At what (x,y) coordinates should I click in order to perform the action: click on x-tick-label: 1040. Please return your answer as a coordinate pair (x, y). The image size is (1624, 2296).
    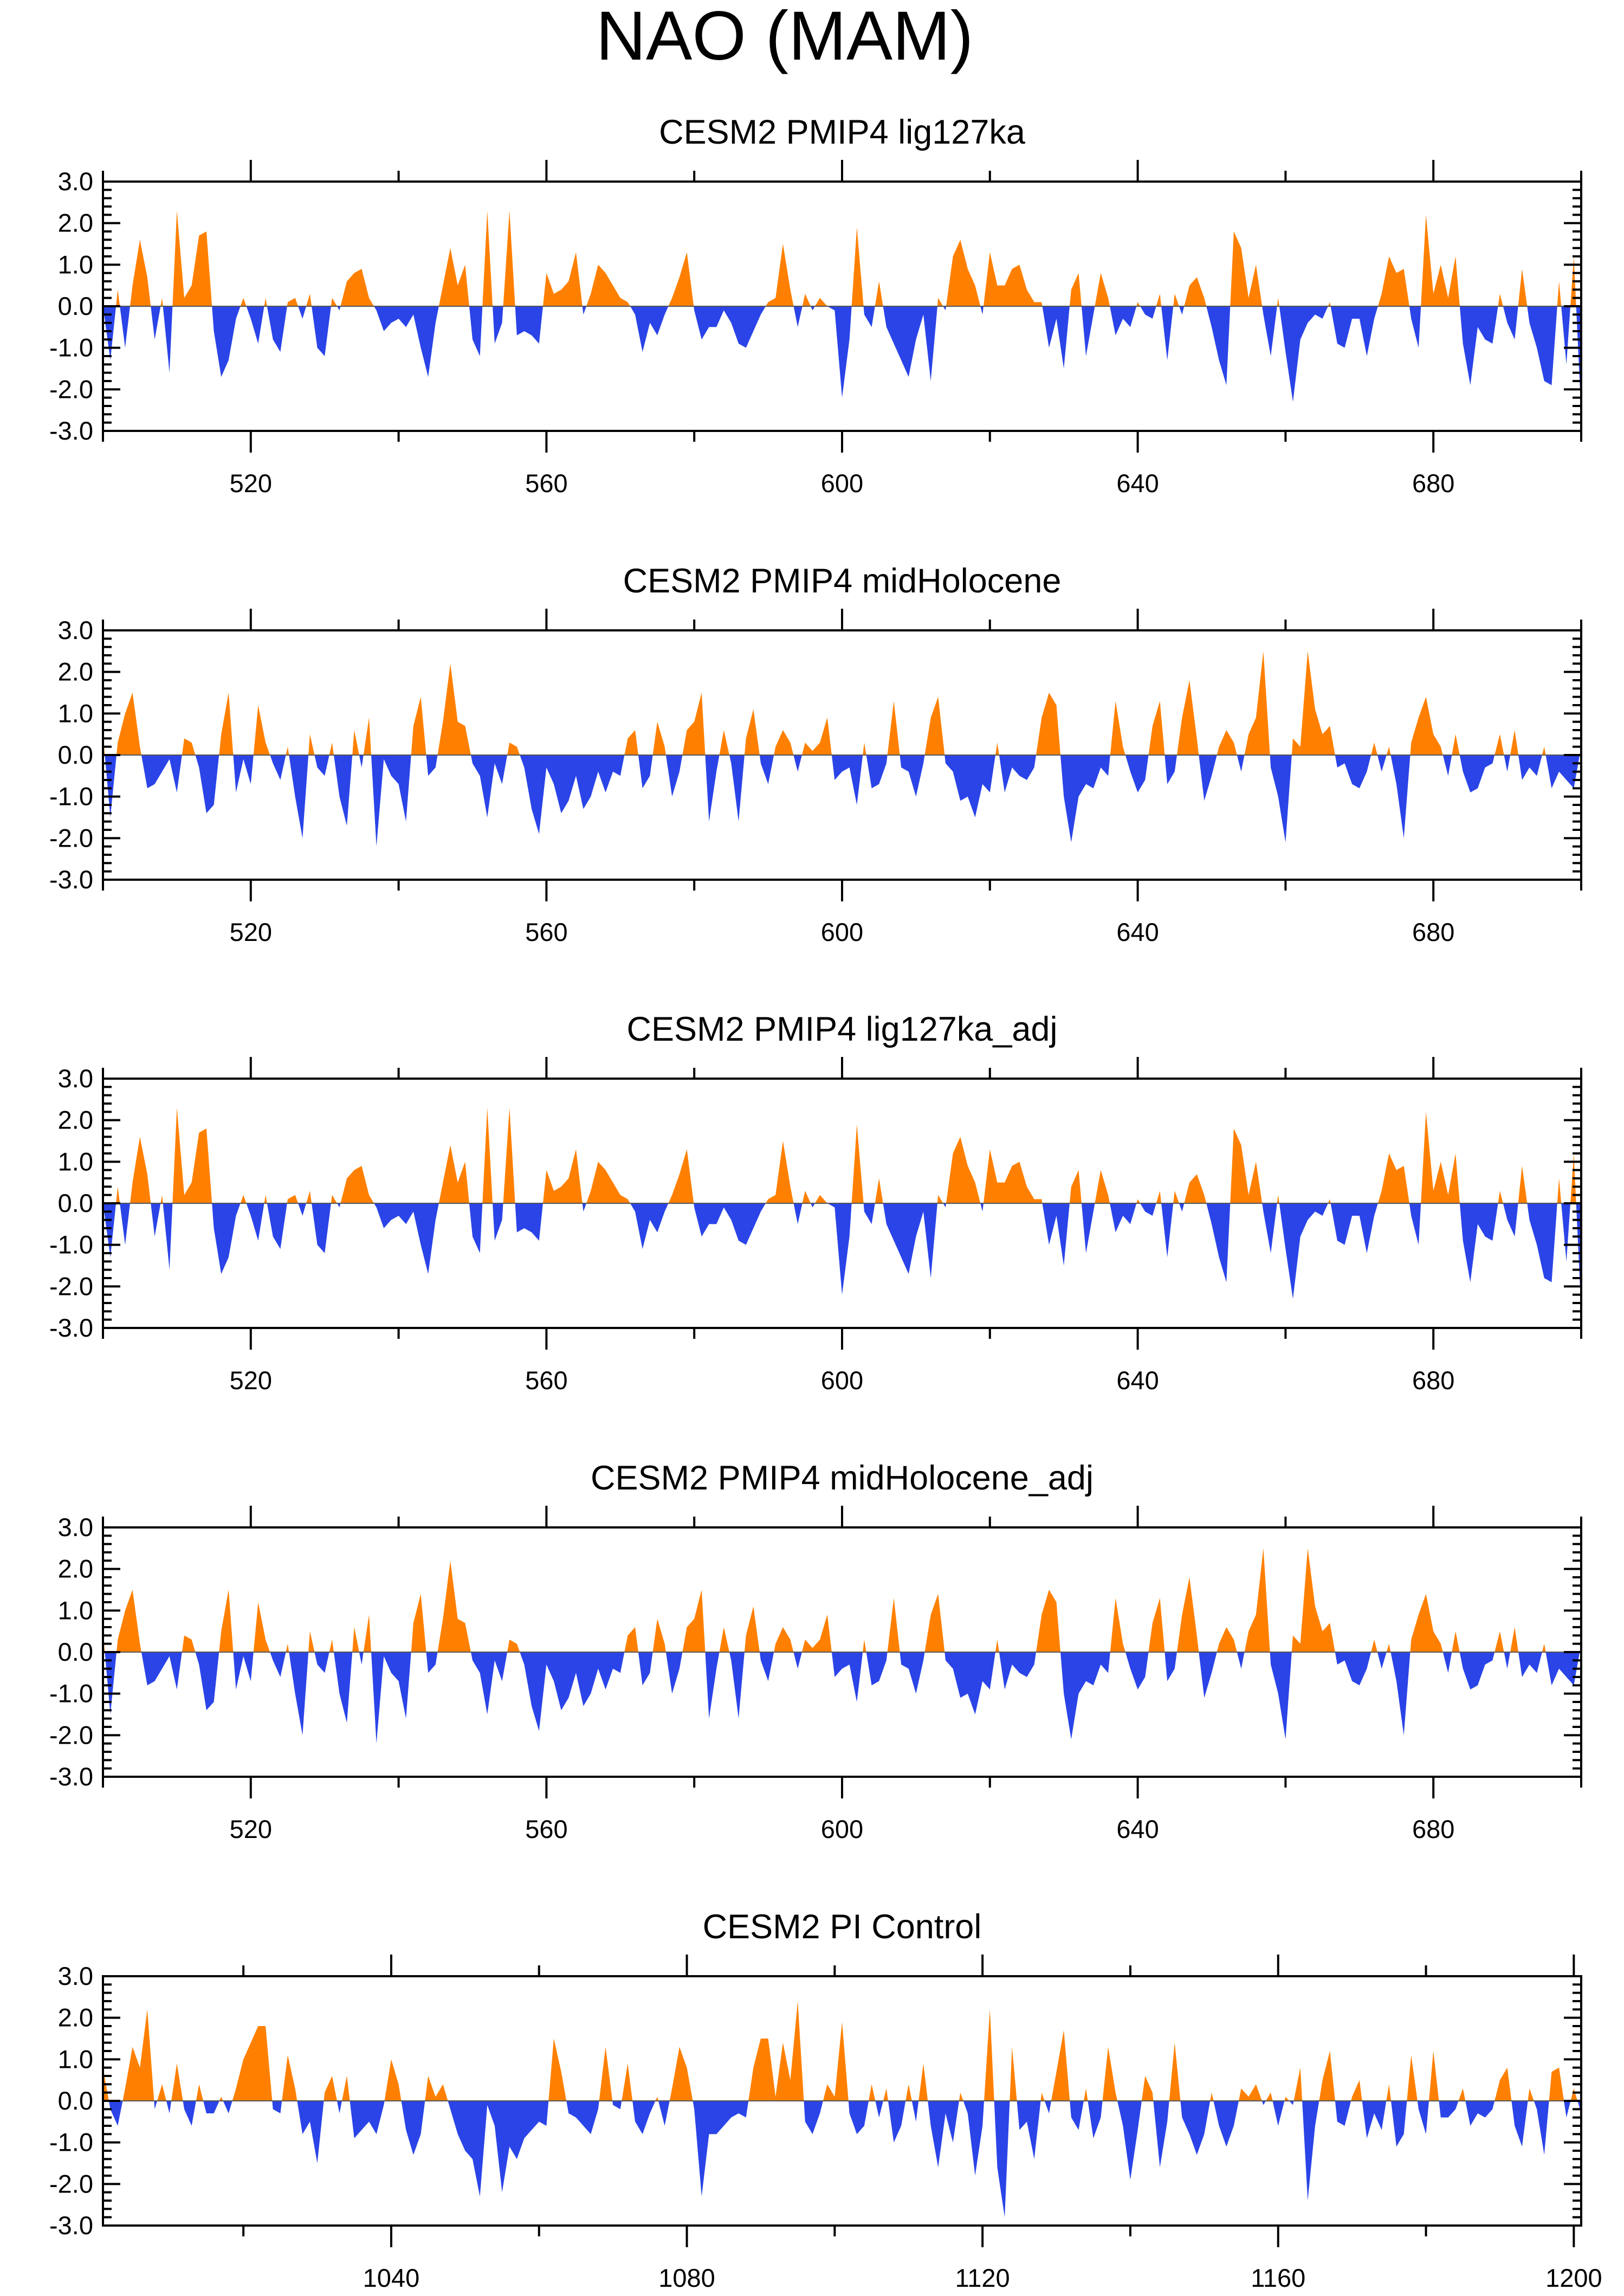
    Looking at the image, I should click on (391, 2277).